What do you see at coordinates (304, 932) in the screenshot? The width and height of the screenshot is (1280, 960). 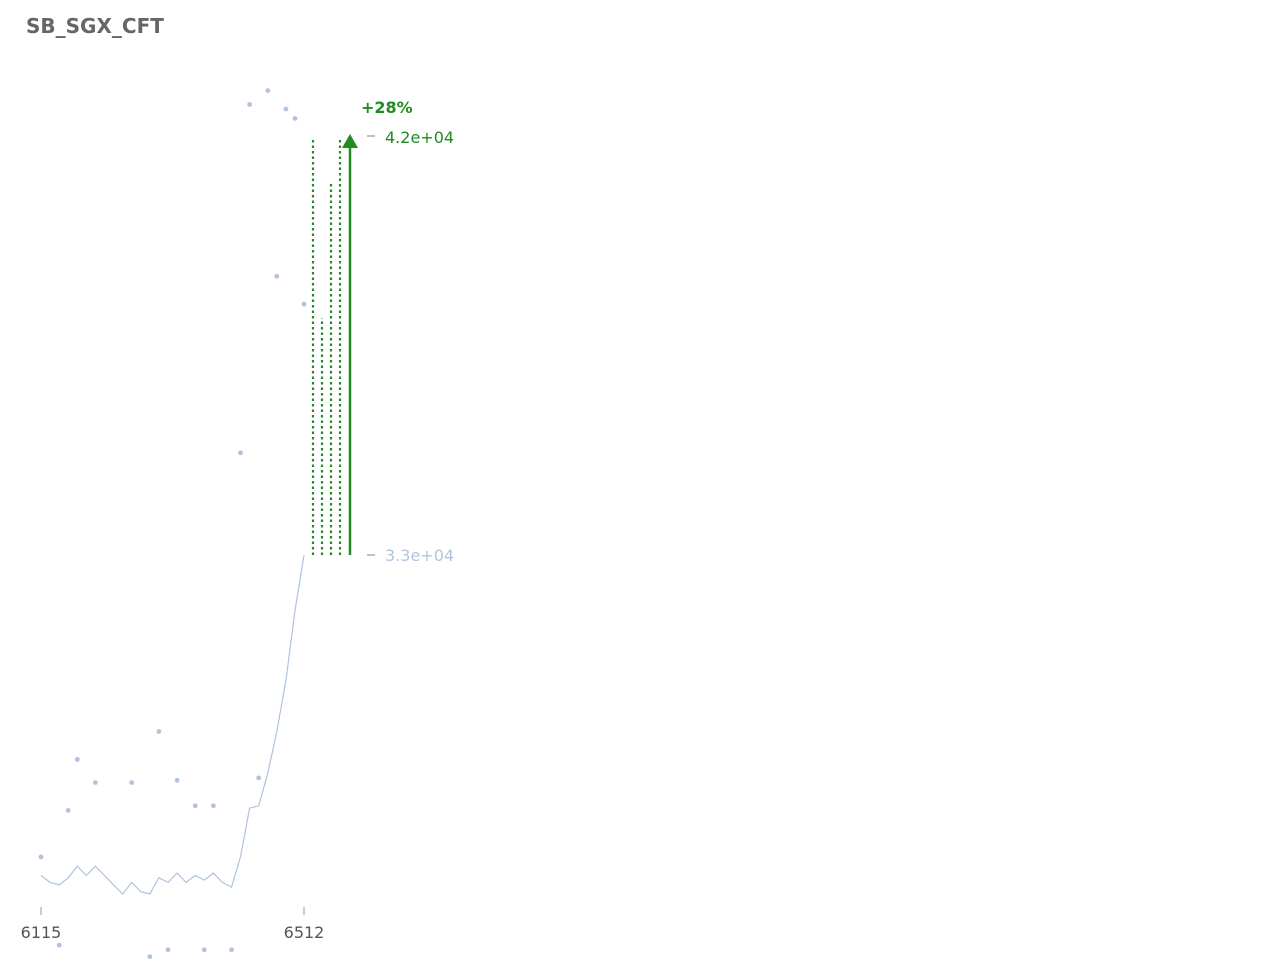 I see `x-tick-label: 6512` at bounding box center [304, 932].